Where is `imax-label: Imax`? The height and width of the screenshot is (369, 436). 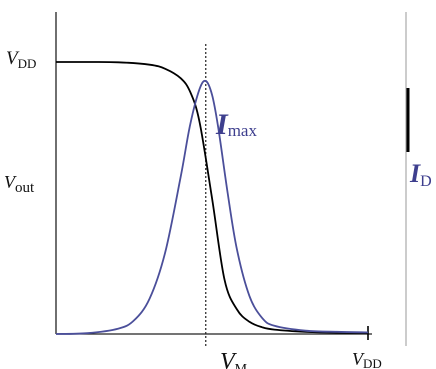
imax-label: Imax is located at coordinates (236, 124).